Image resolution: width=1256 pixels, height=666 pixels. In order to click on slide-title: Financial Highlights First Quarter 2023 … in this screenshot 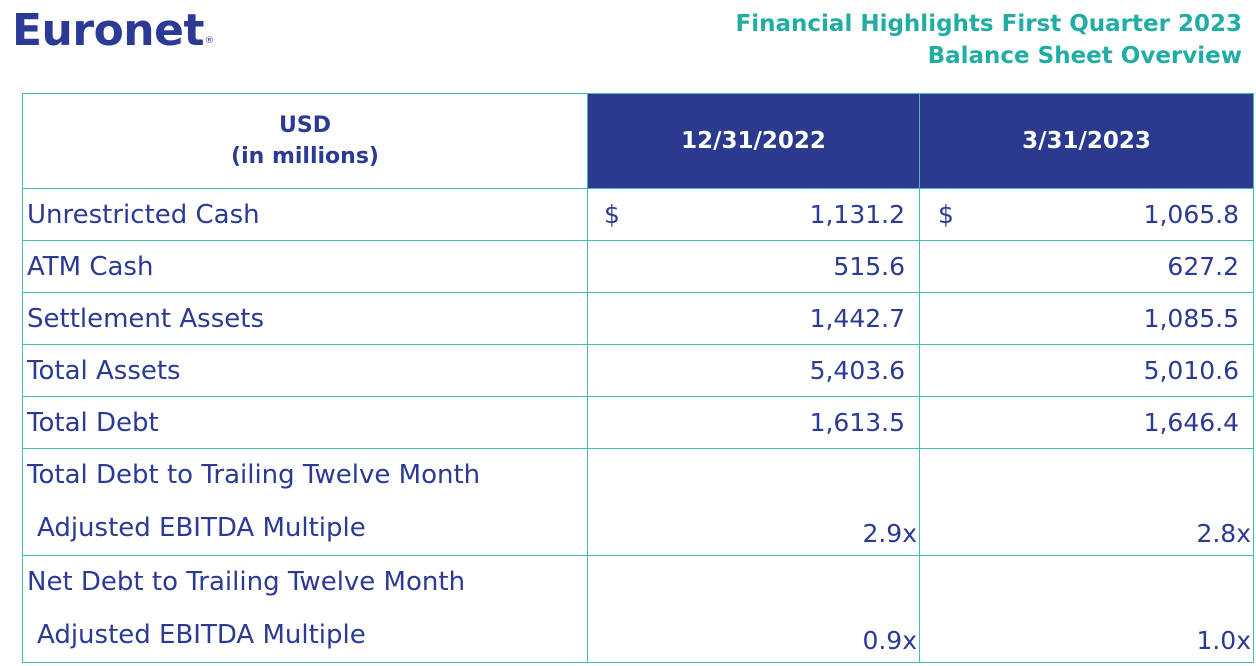, I will do `click(989, 40)`.